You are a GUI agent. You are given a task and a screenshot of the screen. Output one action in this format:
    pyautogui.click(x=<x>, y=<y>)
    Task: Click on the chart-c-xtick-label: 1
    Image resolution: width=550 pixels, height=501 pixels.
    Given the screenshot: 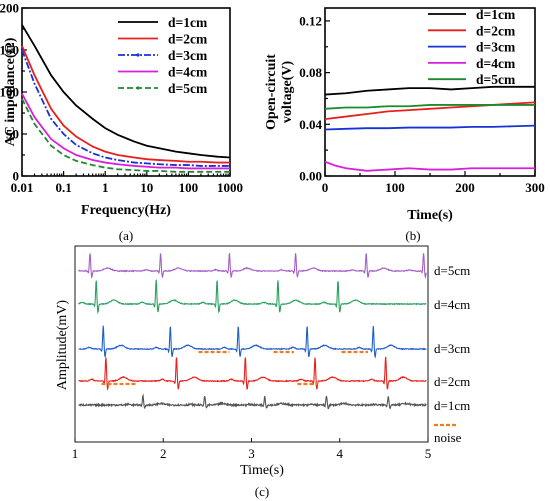 What is the action you would take?
    pyautogui.click(x=75, y=453)
    